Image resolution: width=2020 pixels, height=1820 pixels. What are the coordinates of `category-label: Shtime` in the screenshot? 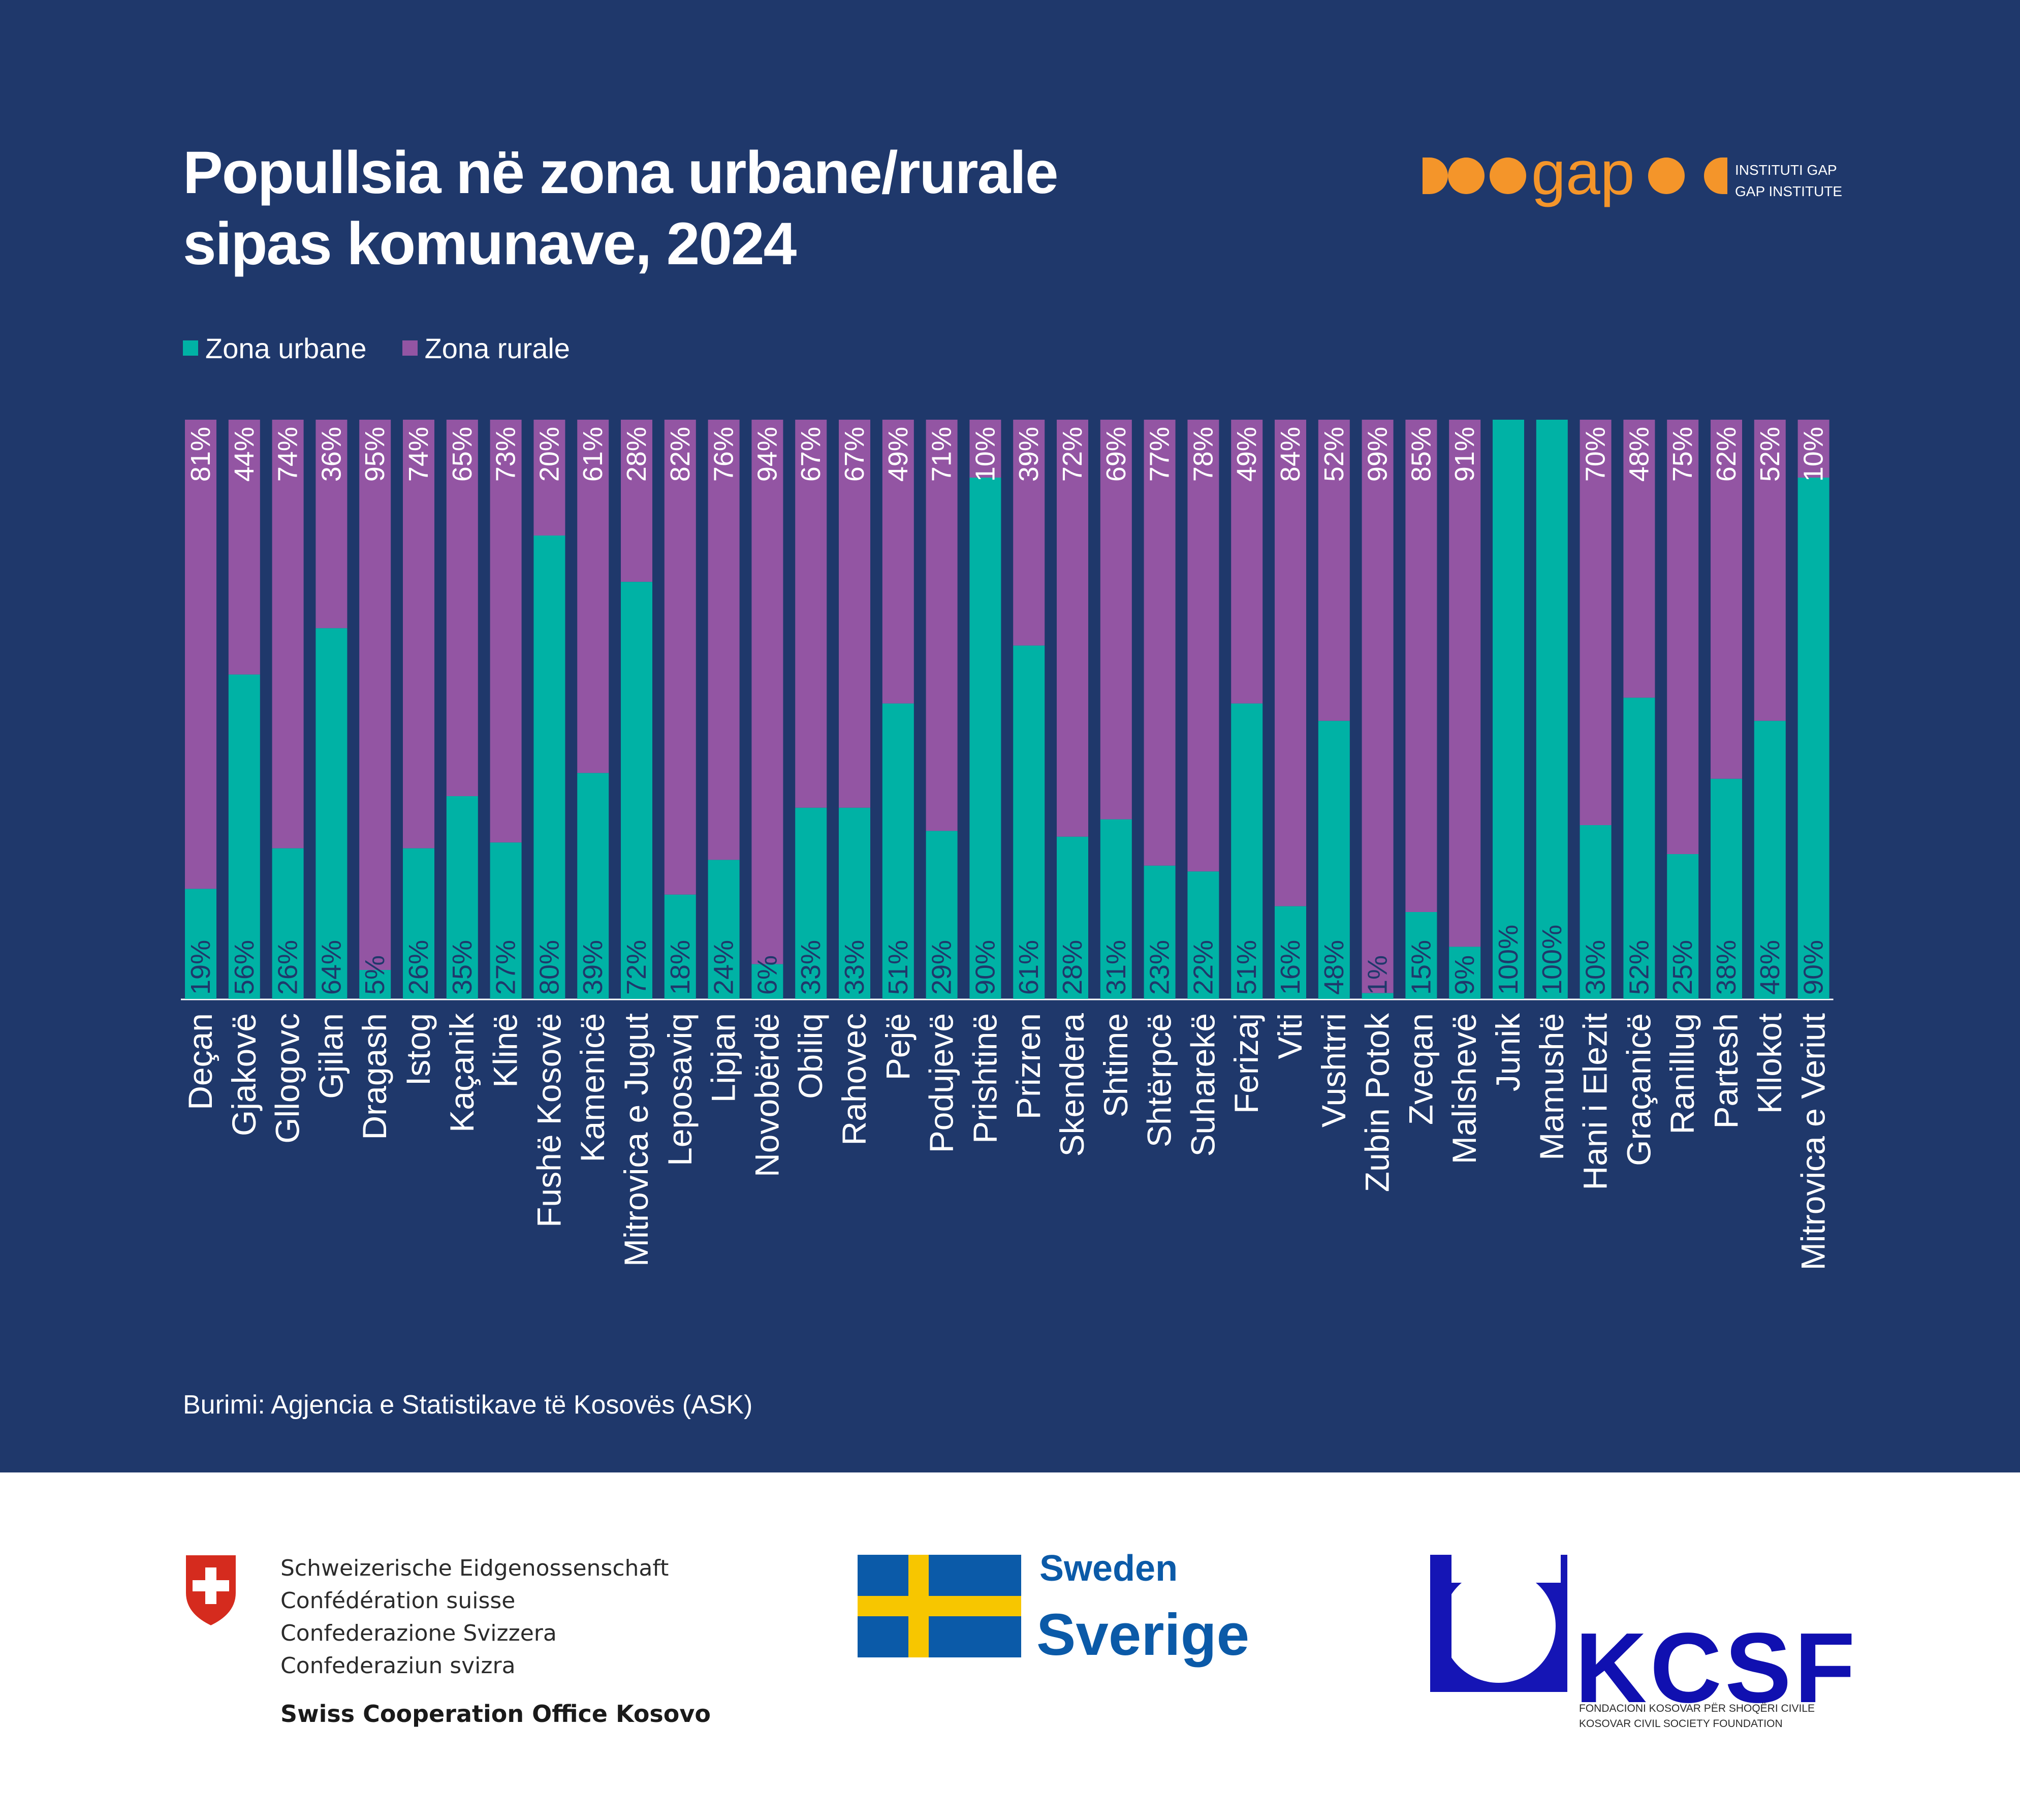 It's located at (1115, 1065).